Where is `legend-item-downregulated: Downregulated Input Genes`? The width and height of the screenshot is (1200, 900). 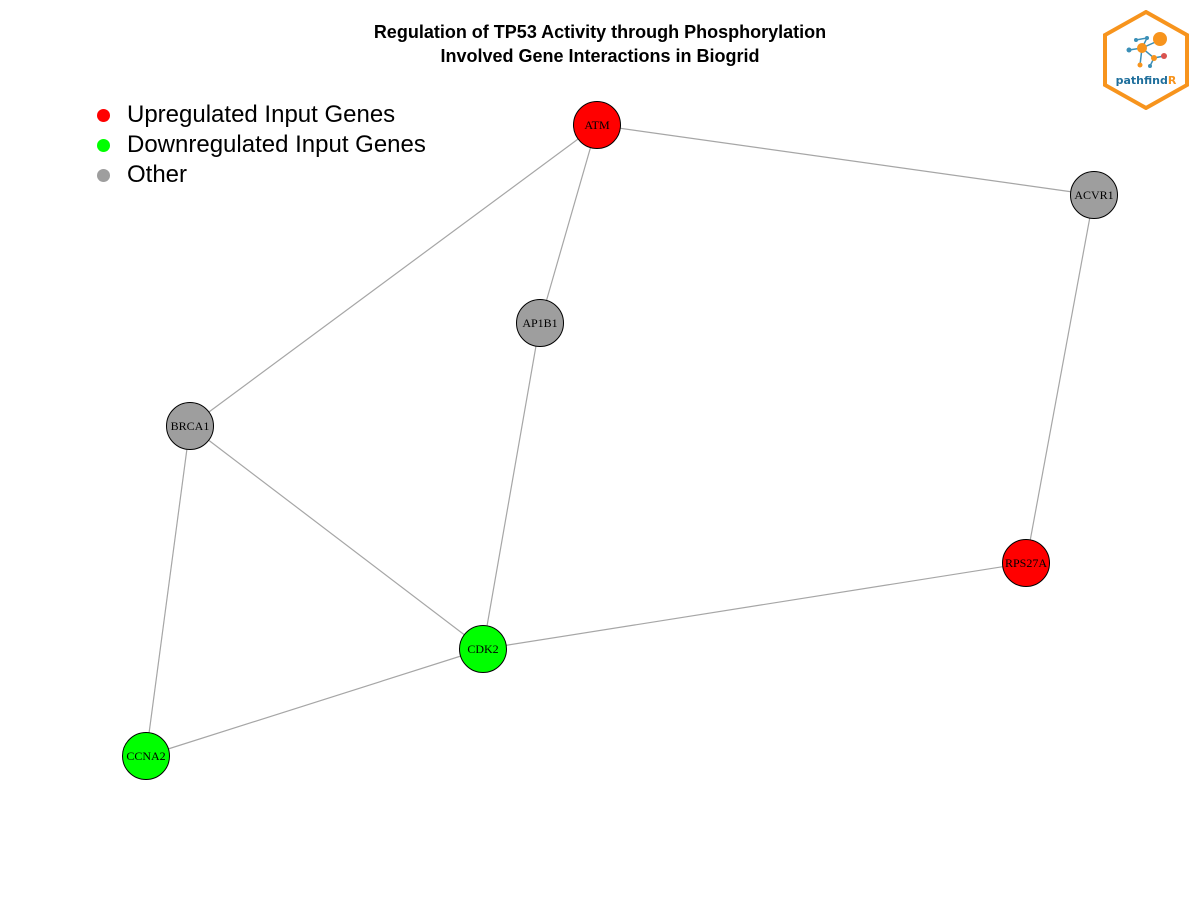
legend-item-downregulated: Downregulated Input Genes is located at coordinates (261, 145).